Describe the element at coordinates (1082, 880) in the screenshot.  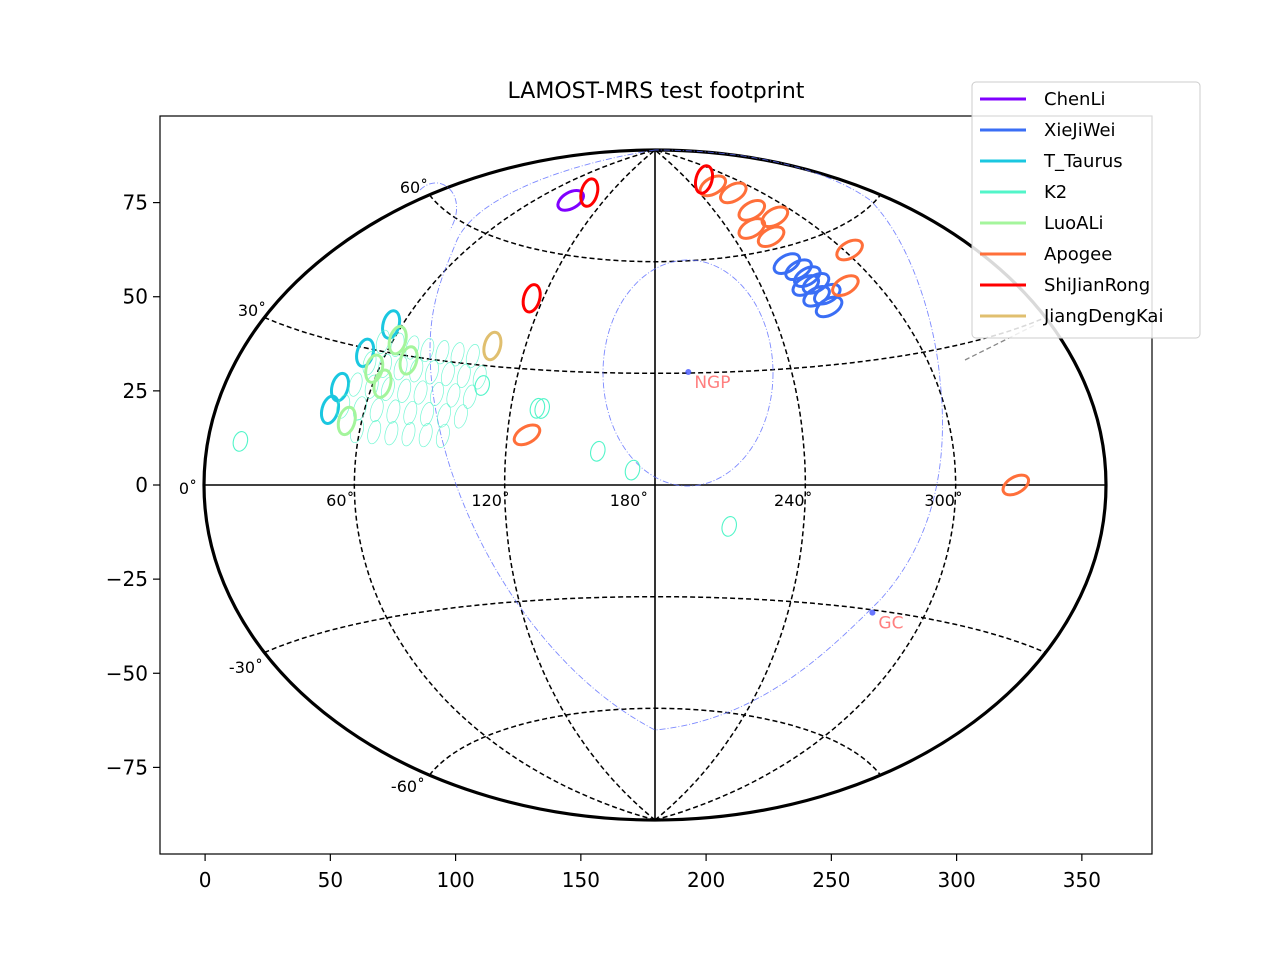
I see `x-tick-label: 350` at that location.